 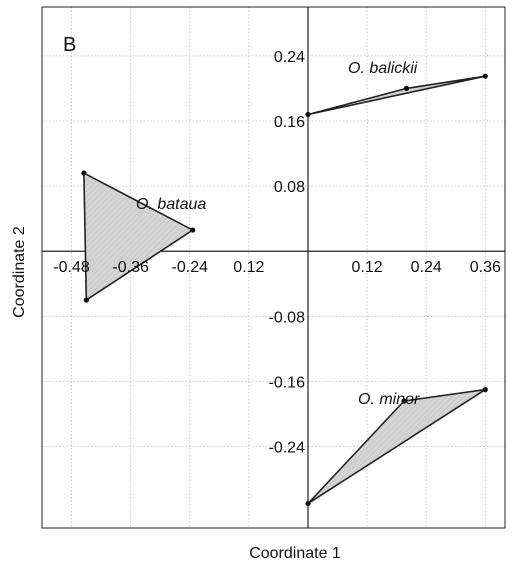 What do you see at coordinates (190, 267) in the screenshot?
I see `x-tick-label: -0.24` at bounding box center [190, 267].